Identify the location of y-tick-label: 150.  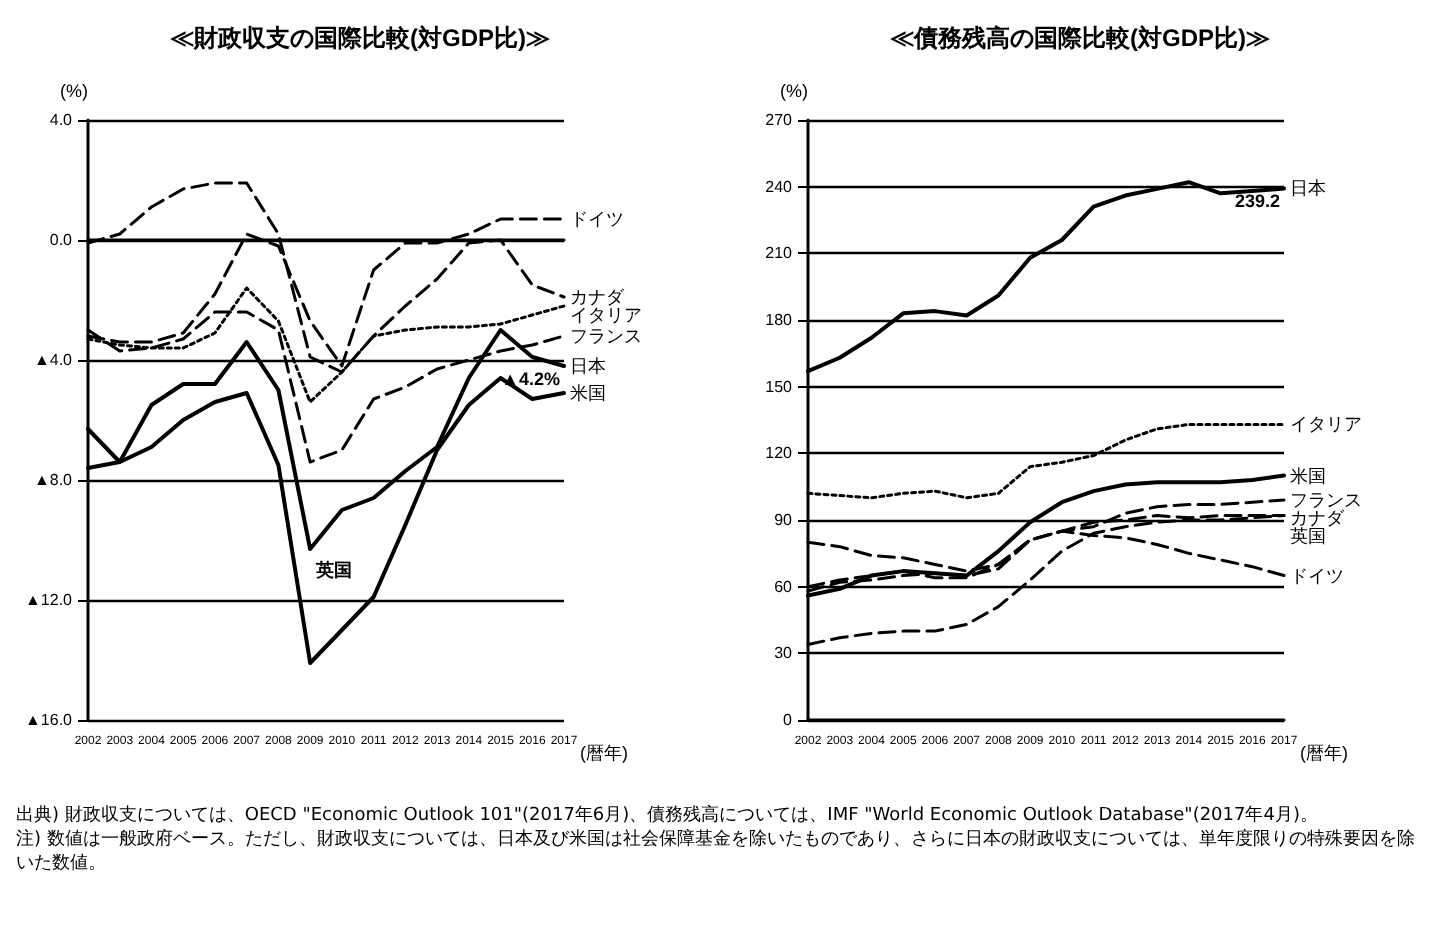
(779, 386).